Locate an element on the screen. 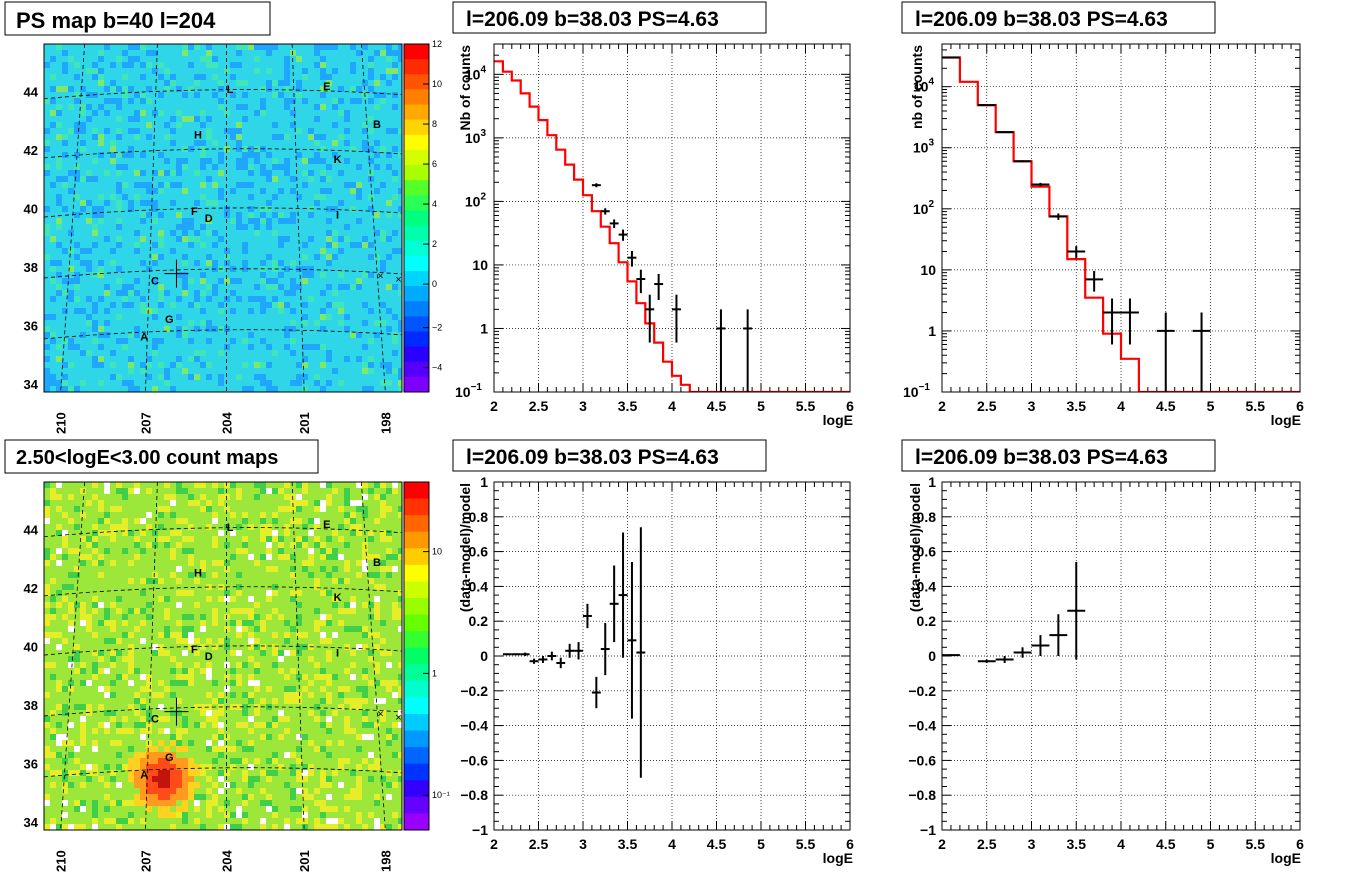 The width and height of the screenshot is (1348, 876). residual-left-xtick-label: 5.5 is located at coordinates (806, 844).